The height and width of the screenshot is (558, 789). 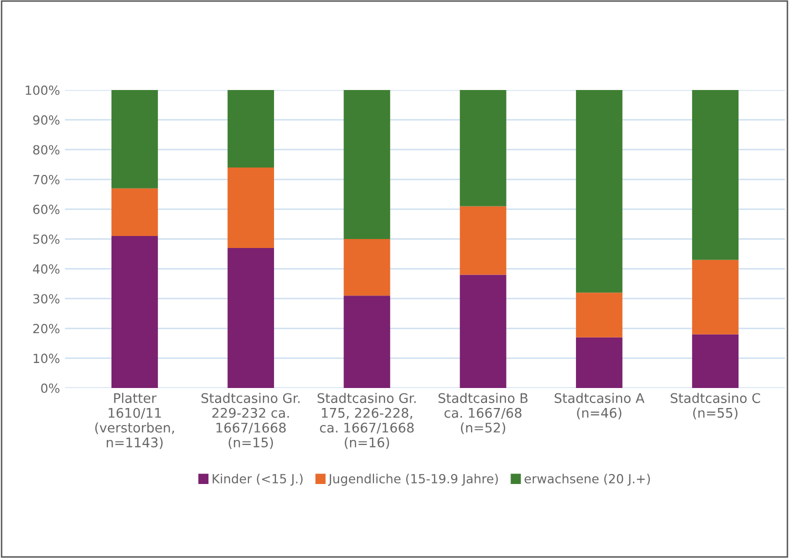 What do you see at coordinates (413, 480) in the screenshot?
I see `legend-label: Jugendliche (15-19.9 Jahre)` at bounding box center [413, 480].